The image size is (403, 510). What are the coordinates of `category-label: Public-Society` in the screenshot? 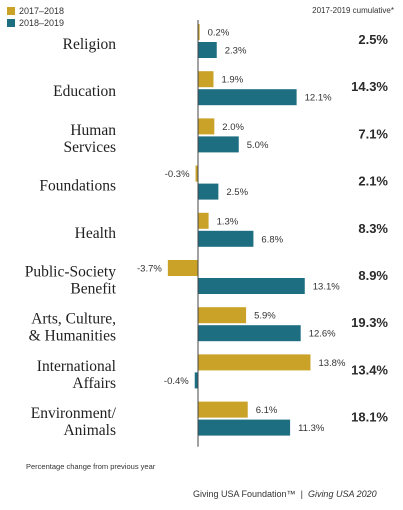 It's located at (71, 272).